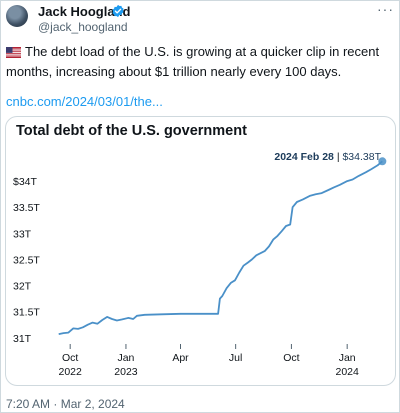 This screenshot has height=413, width=400. I want to click on y-tick-label: 33T, so click(22, 234).